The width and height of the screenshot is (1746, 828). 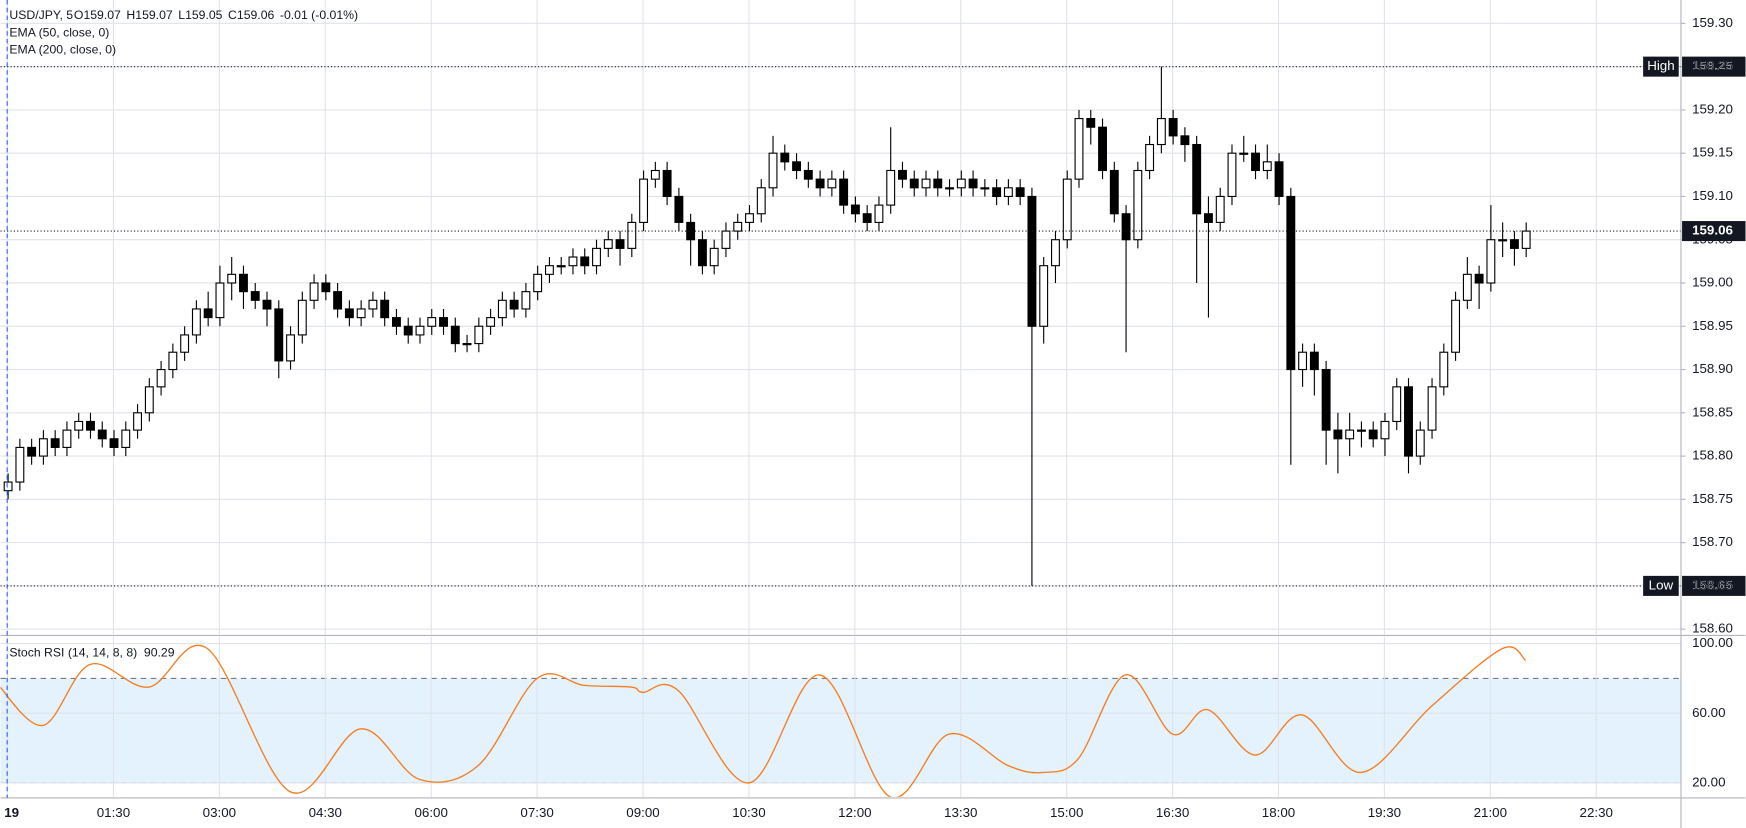 I want to click on x-tick-label: 15:00, so click(x=1066, y=812).